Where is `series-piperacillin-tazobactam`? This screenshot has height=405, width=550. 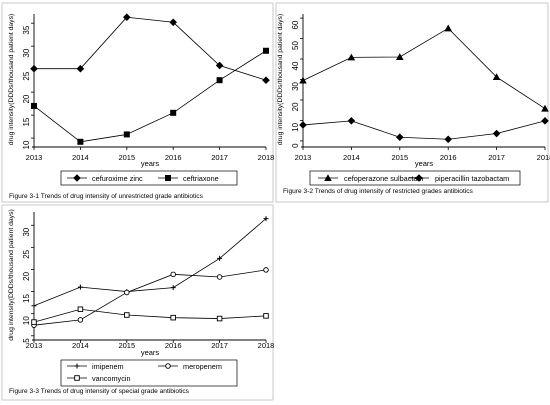
series-piperacillin-tazobactam is located at coordinates (424, 130).